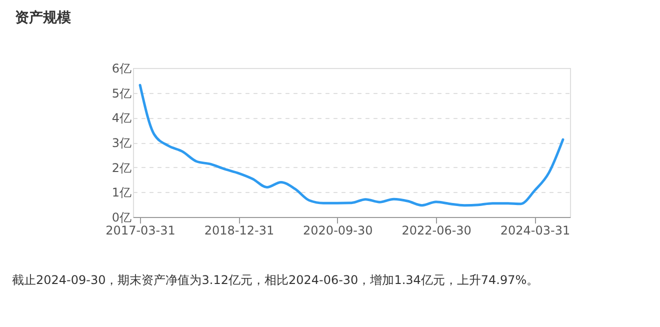 The width and height of the screenshot is (660, 327). Describe the element at coordinates (141, 231) in the screenshot. I see `x-tick-label: 2017-03-31` at that location.